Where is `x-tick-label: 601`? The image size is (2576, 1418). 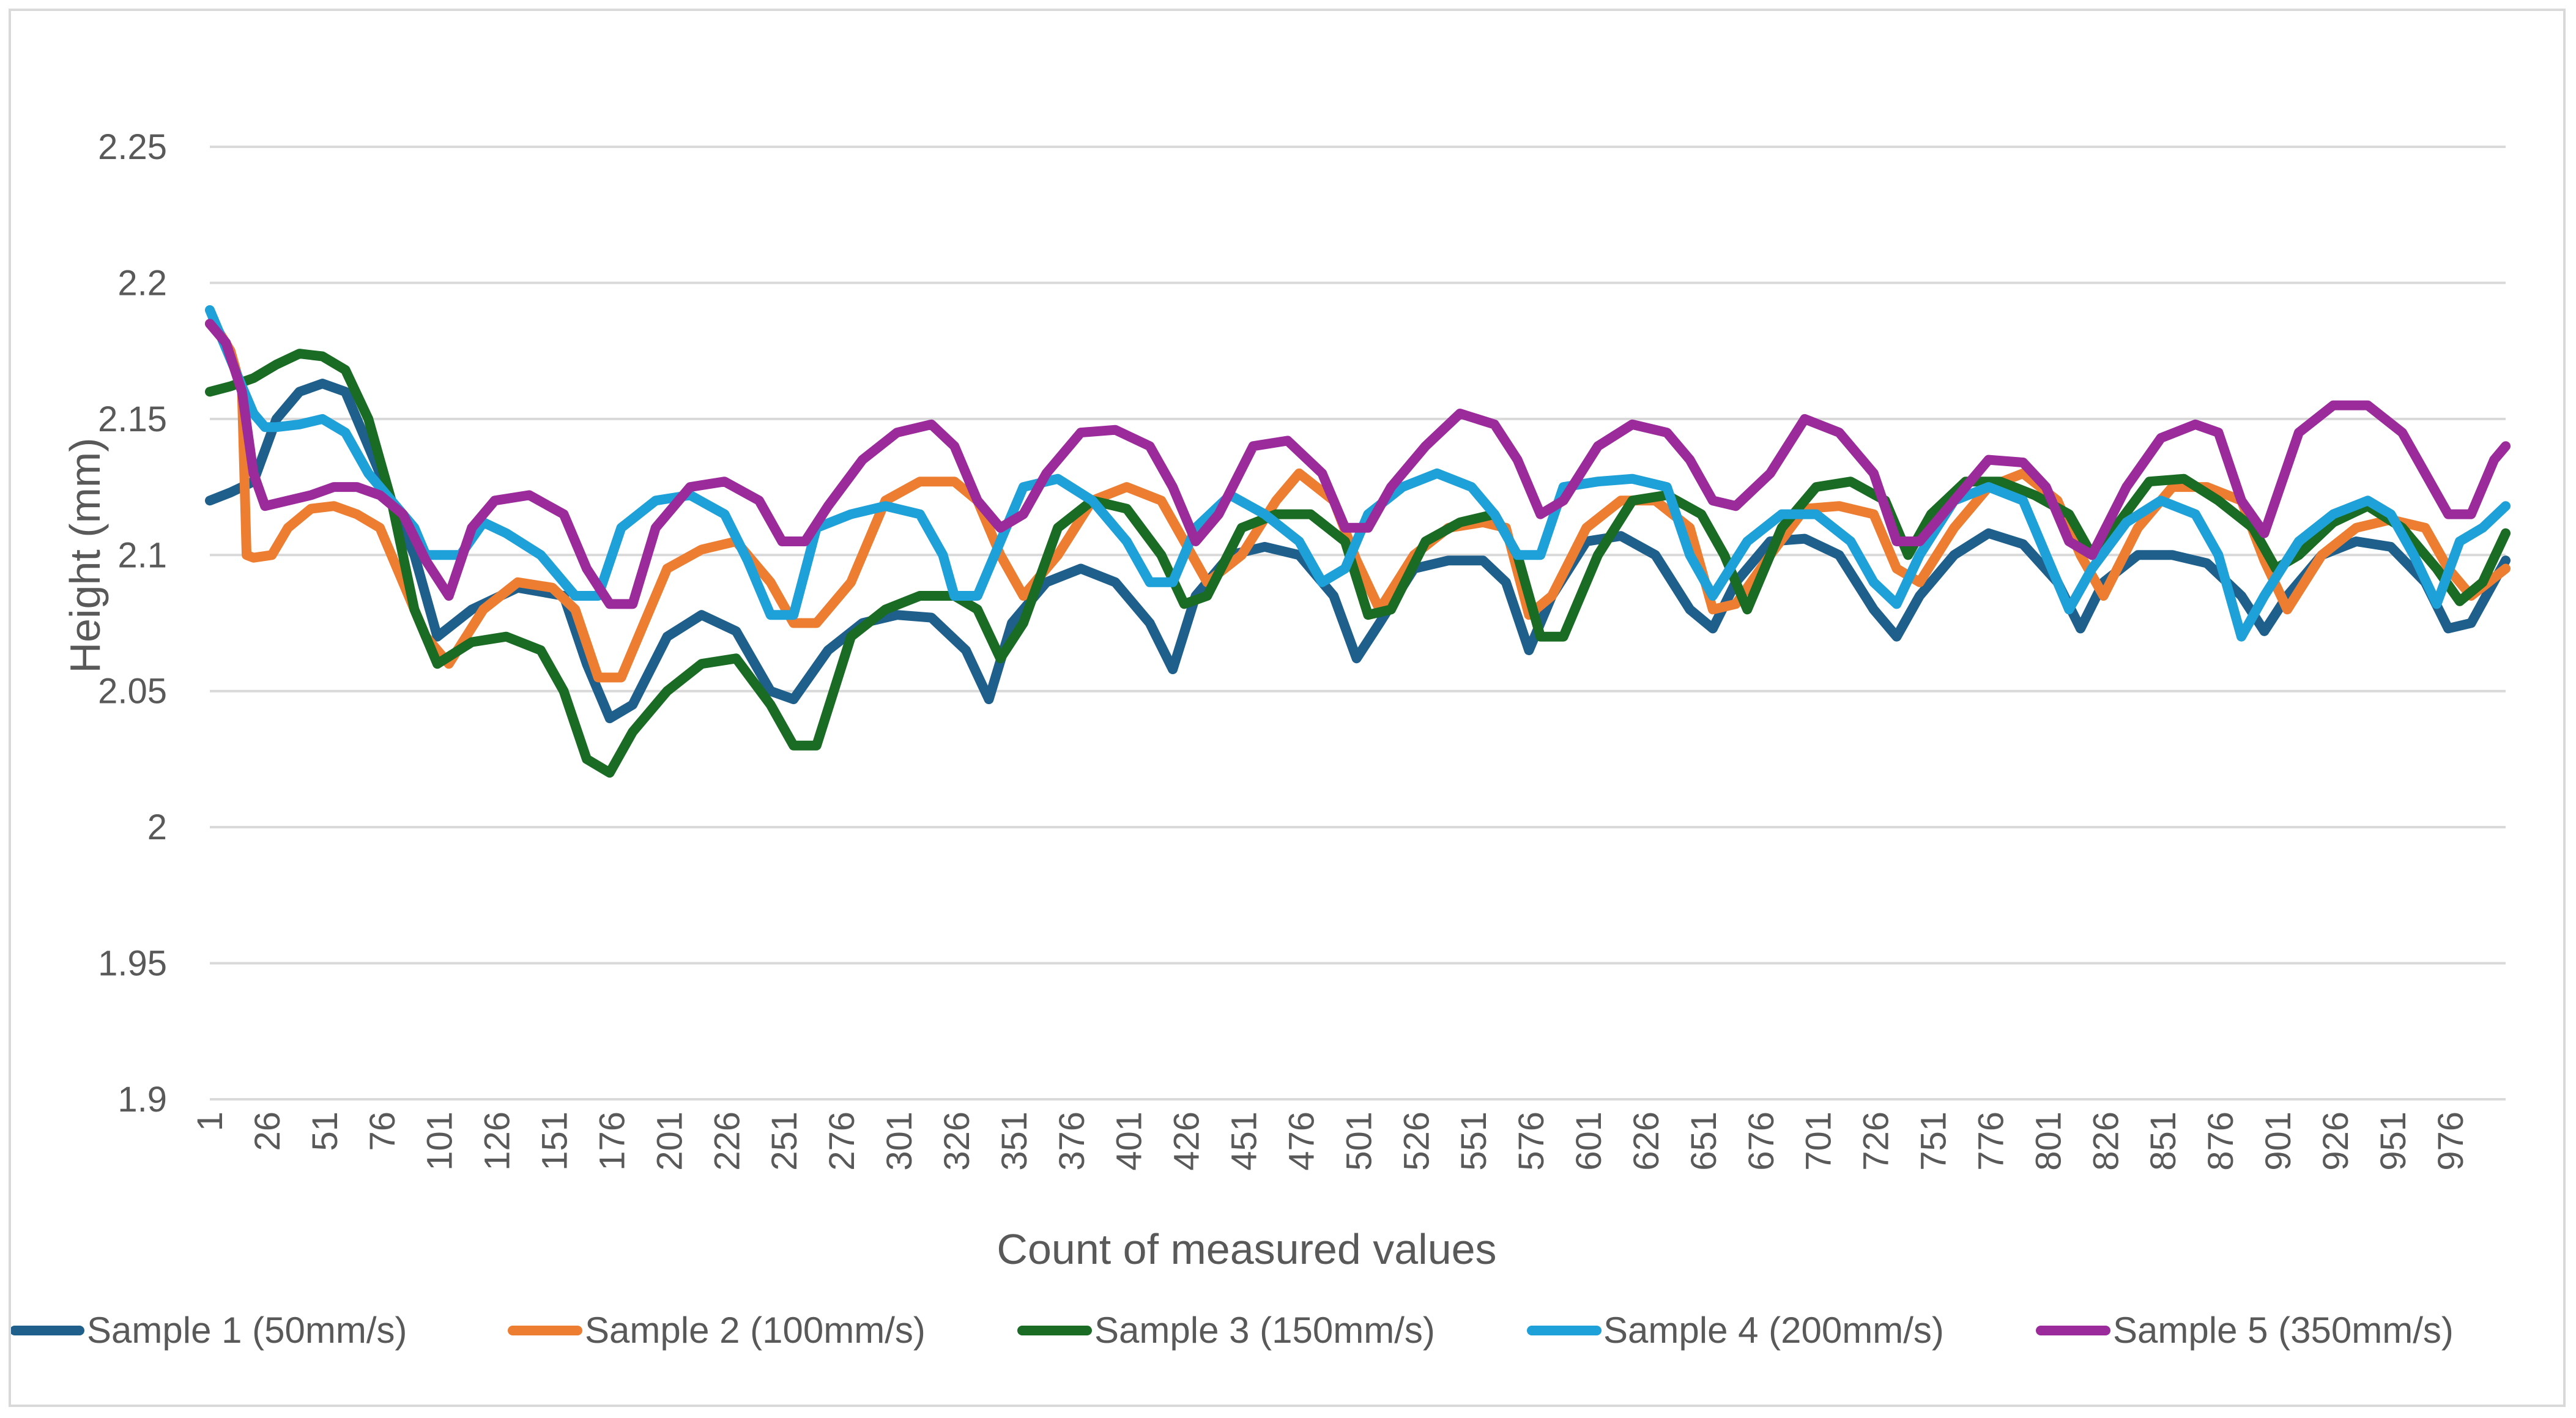 x-tick-label: 601 is located at coordinates (1589, 1141).